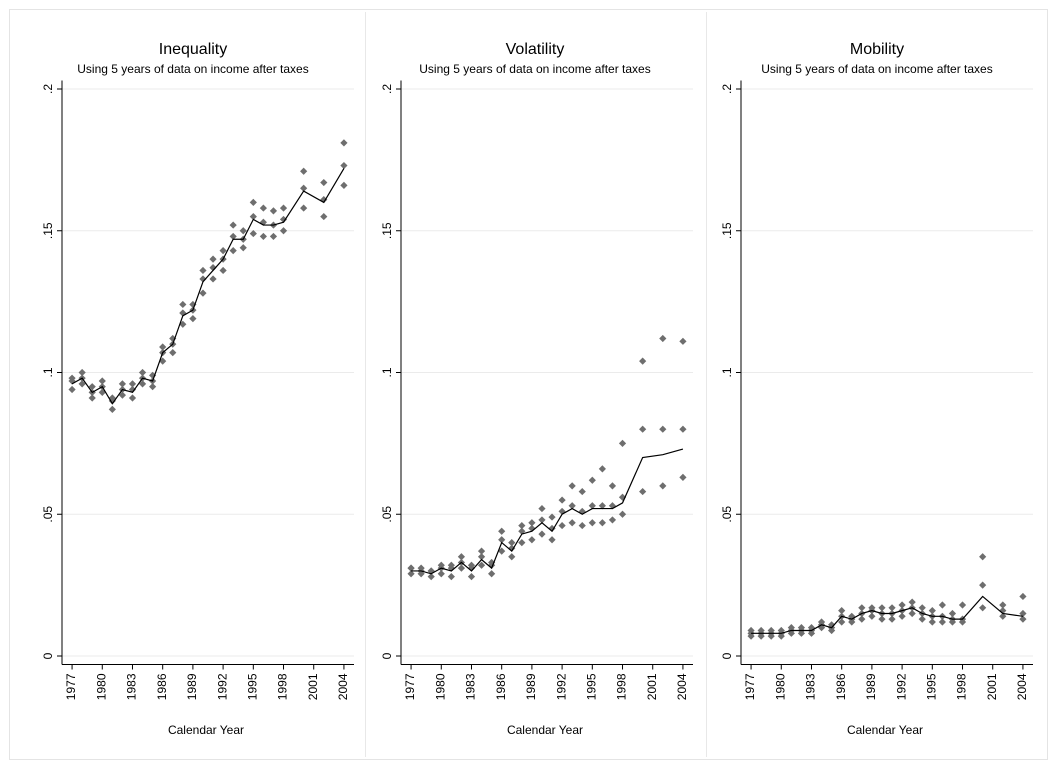 The width and height of the screenshot is (1052, 770). I want to click on chart-title: Inequality, so click(193, 49).